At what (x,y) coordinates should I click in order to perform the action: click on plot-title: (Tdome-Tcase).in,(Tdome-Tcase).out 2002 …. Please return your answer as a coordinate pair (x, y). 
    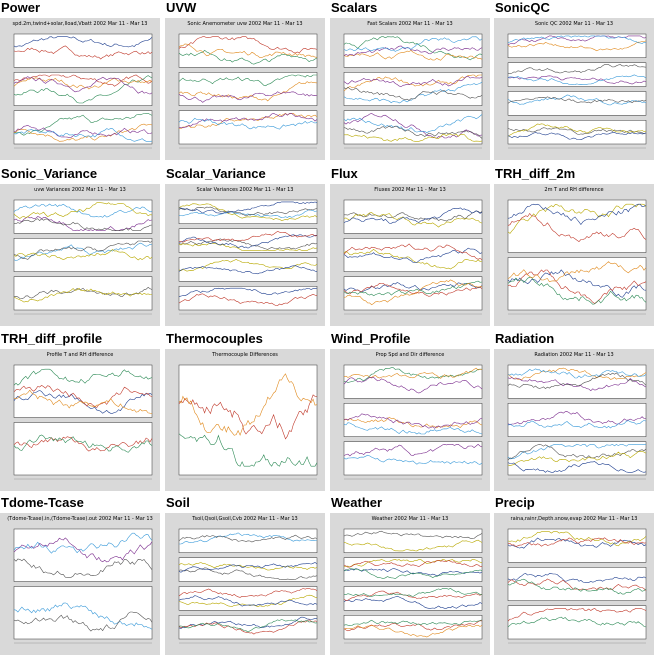
    Looking at the image, I should click on (80, 519).